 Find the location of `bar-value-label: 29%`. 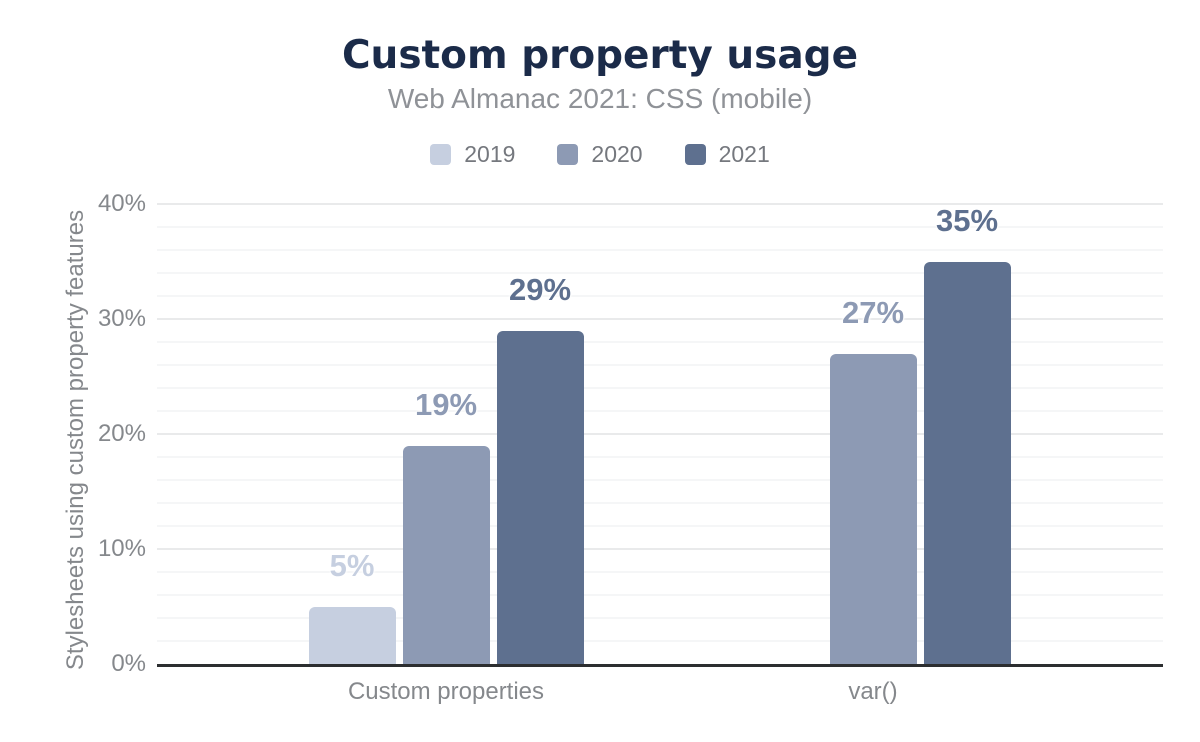

bar-value-label: 29% is located at coordinates (540, 289).